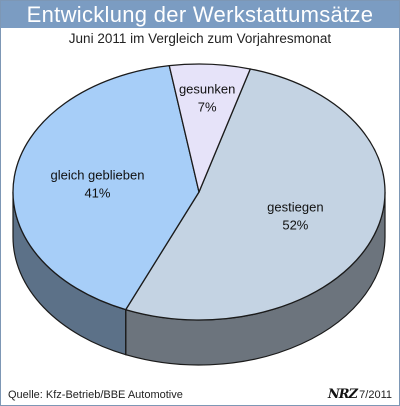 The width and height of the screenshot is (400, 406). I want to click on chart-title: Entwicklung der Werkstattumsätze, so click(200, 14).